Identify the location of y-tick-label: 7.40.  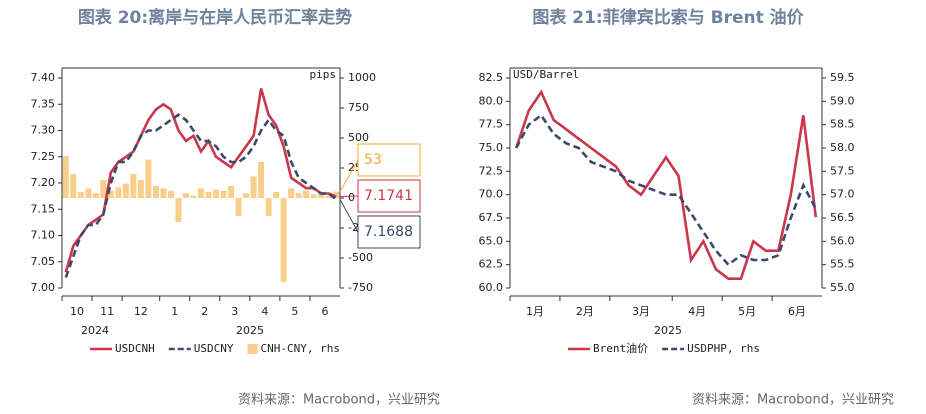
(43, 77).